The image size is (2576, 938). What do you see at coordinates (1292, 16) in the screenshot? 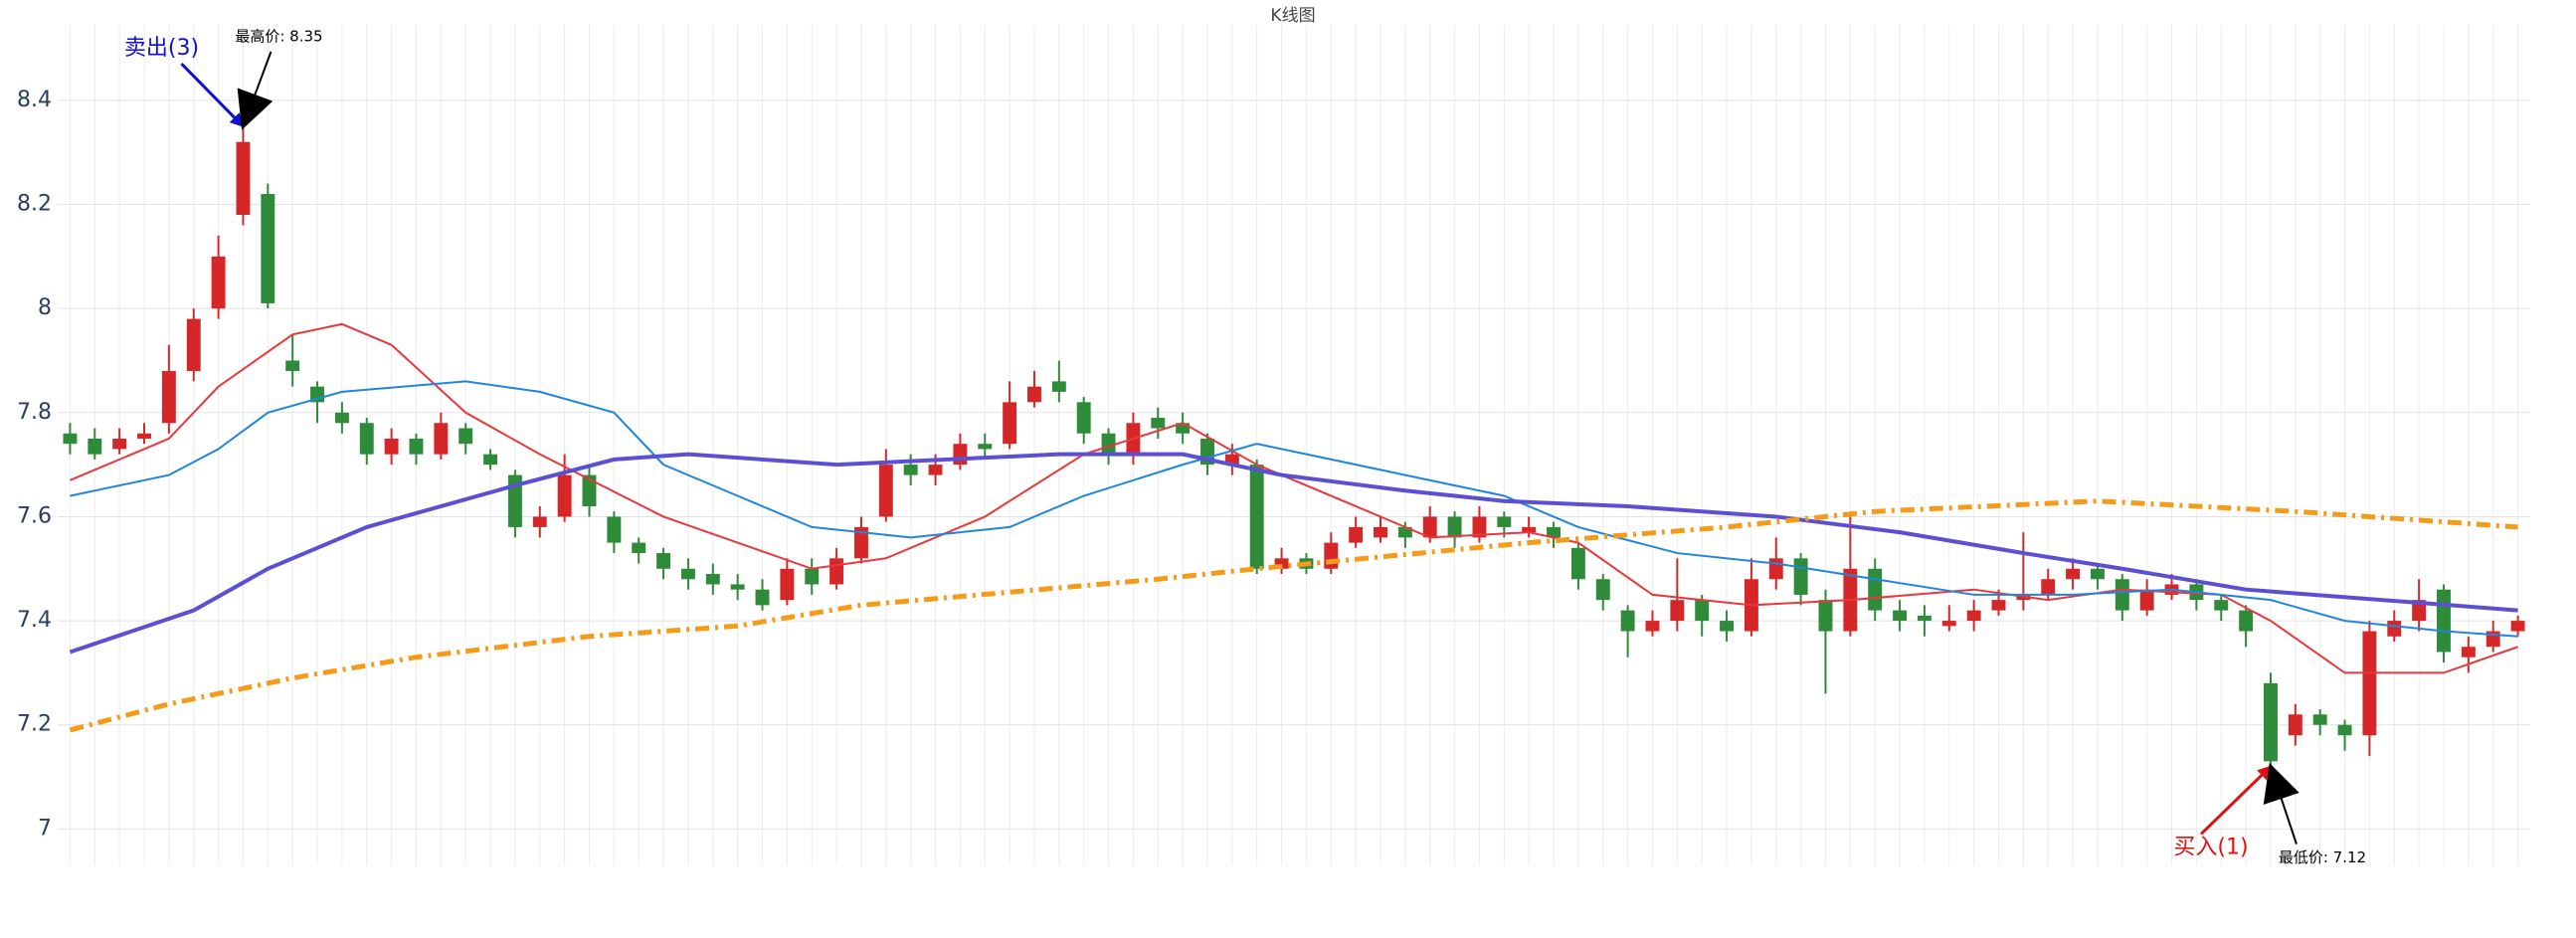
I see `chart-title: K线图` at bounding box center [1292, 16].